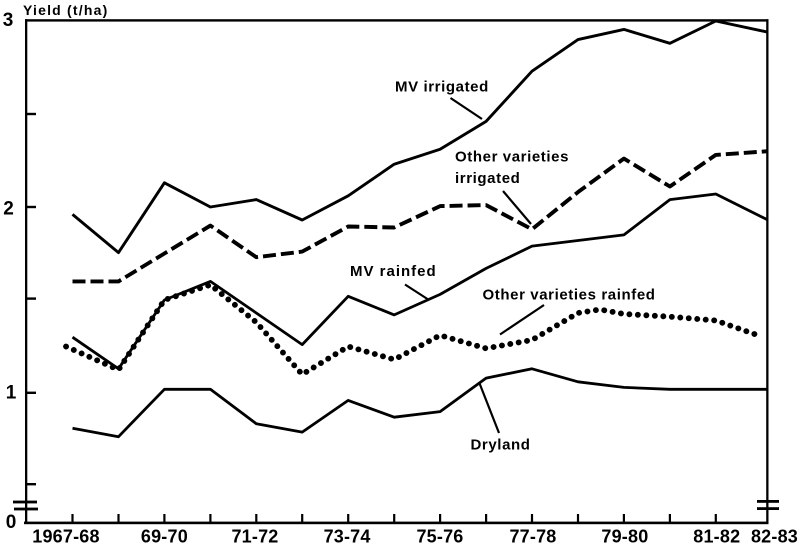 This screenshot has height=546, width=800. What do you see at coordinates (532, 536) in the screenshot?
I see `svg-text: 77-78` at bounding box center [532, 536].